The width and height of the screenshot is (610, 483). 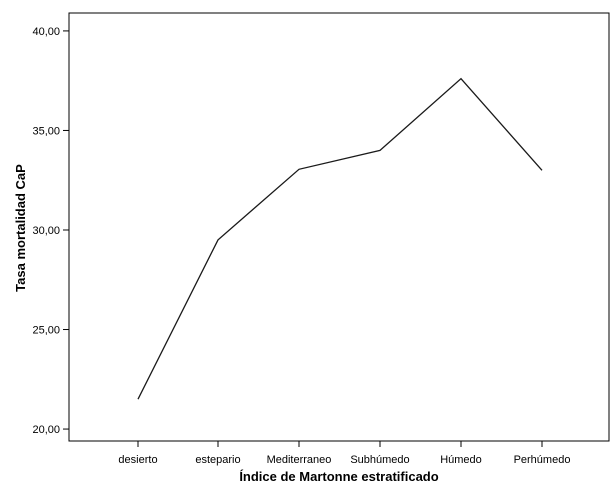 What do you see at coordinates (46, 430) in the screenshot?
I see `y-tick-label: 20,00` at bounding box center [46, 430].